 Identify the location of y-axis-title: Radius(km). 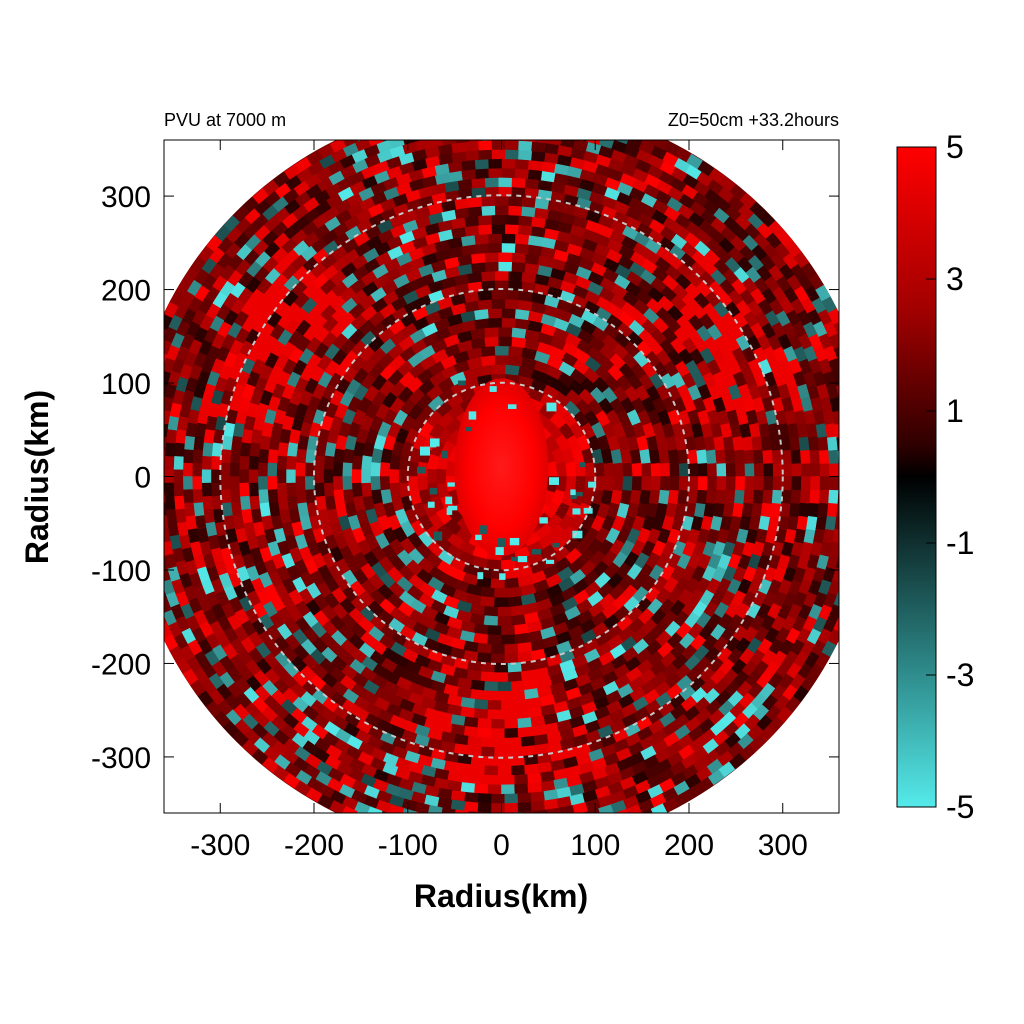
(37, 477).